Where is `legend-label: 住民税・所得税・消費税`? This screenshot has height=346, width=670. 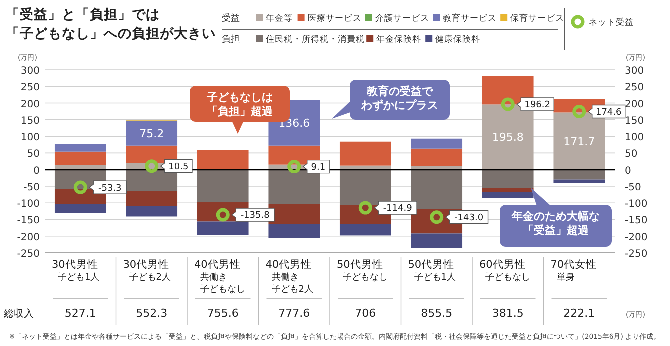
legend-label: 住民税・所得税・消費税 is located at coordinates (315, 39).